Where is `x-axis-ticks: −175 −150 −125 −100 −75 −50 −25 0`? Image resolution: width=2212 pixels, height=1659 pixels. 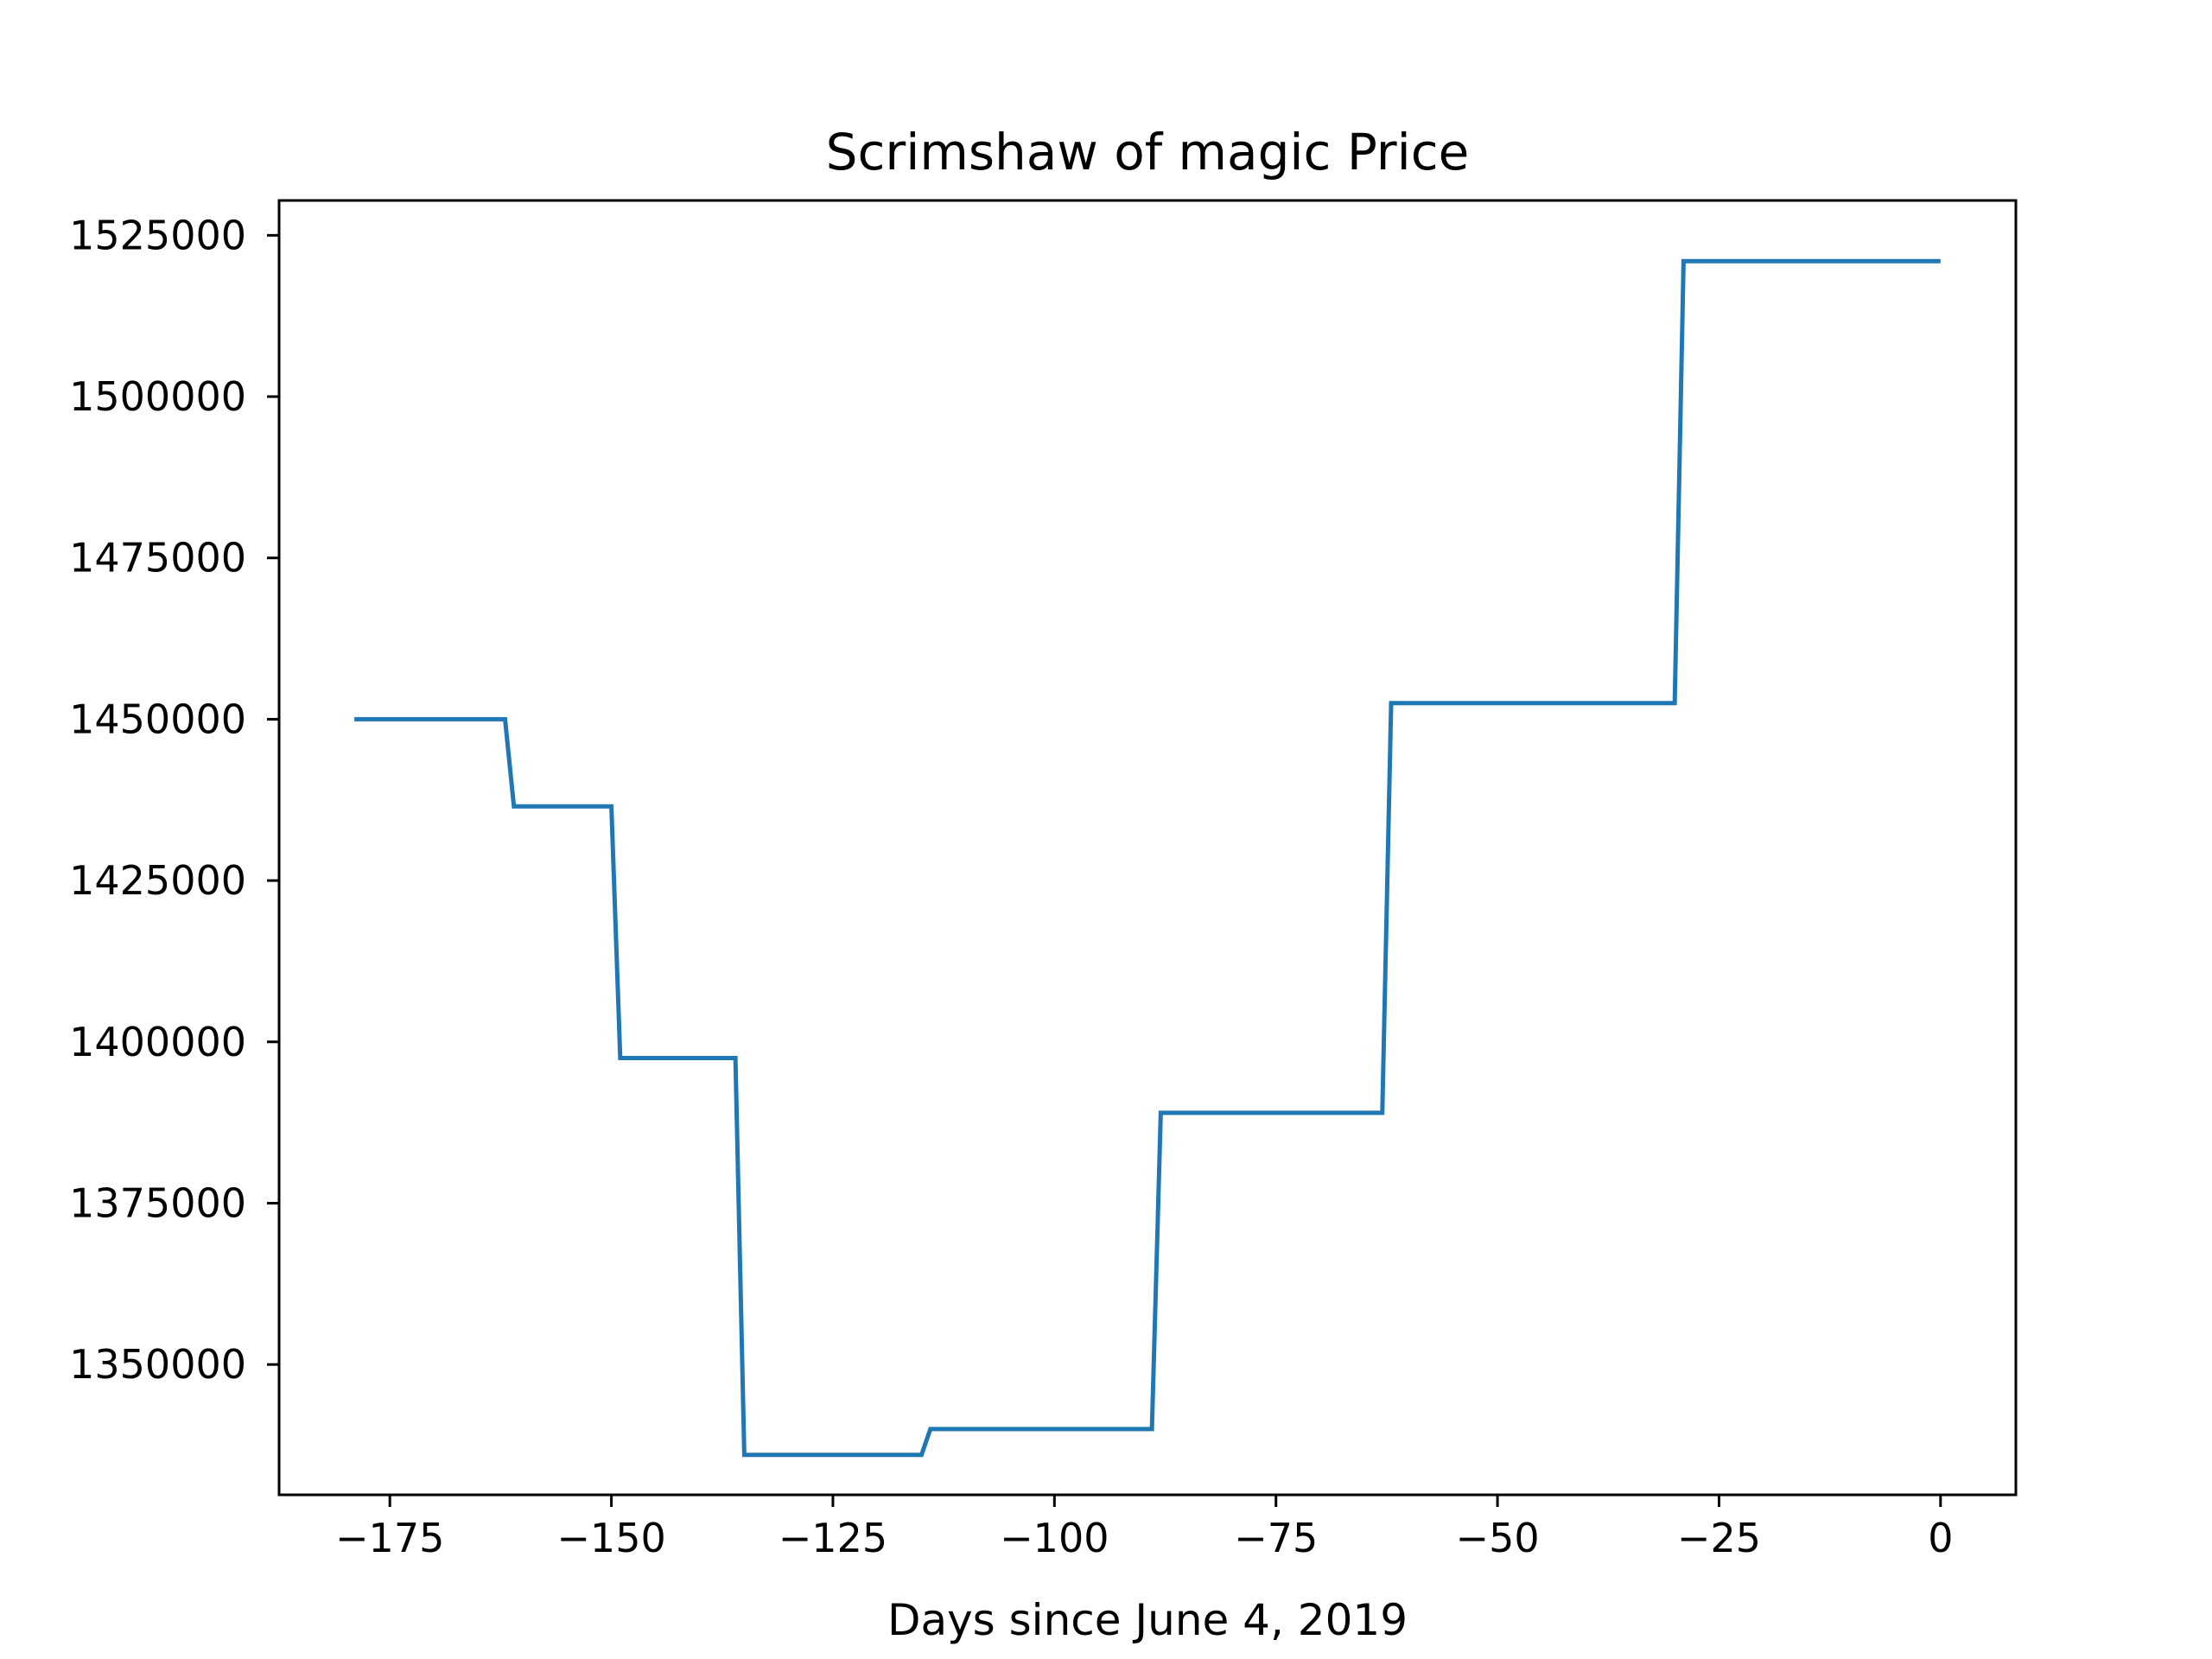
x-axis-ticks: −175 −150 −125 −100 −75 −50 −25 0 is located at coordinates (1144, 1528).